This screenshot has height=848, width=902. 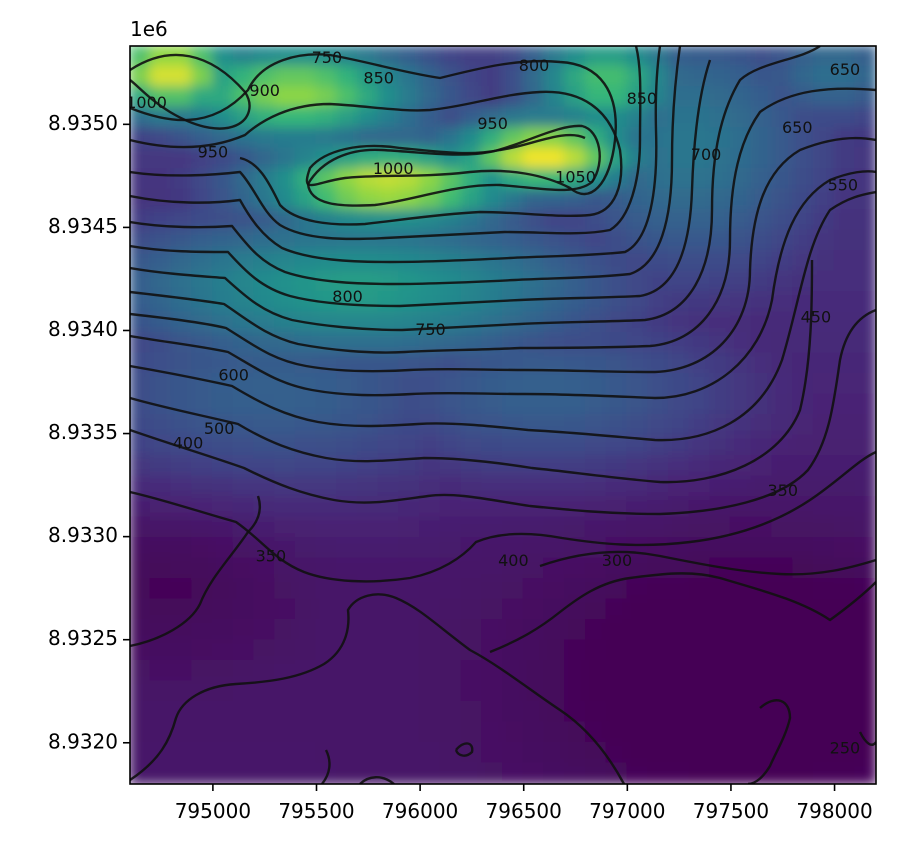 What do you see at coordinates (834, 811) in the screenshot?
I see `x-tick-label: 798000` at bounding box center [834, 811].